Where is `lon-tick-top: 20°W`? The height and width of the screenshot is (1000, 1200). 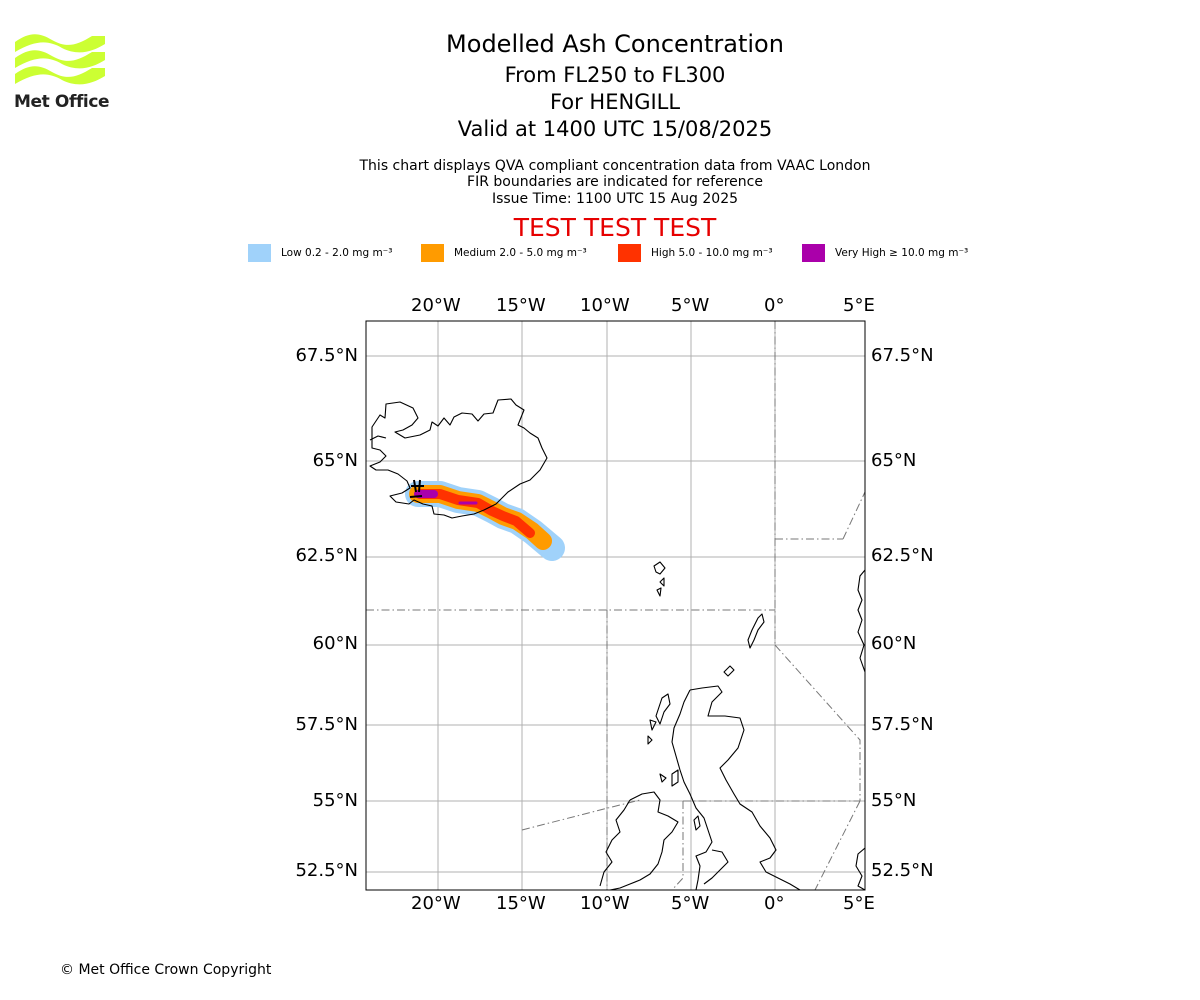 lon-tick-top: 20°W is located at coordinates (436, 305).